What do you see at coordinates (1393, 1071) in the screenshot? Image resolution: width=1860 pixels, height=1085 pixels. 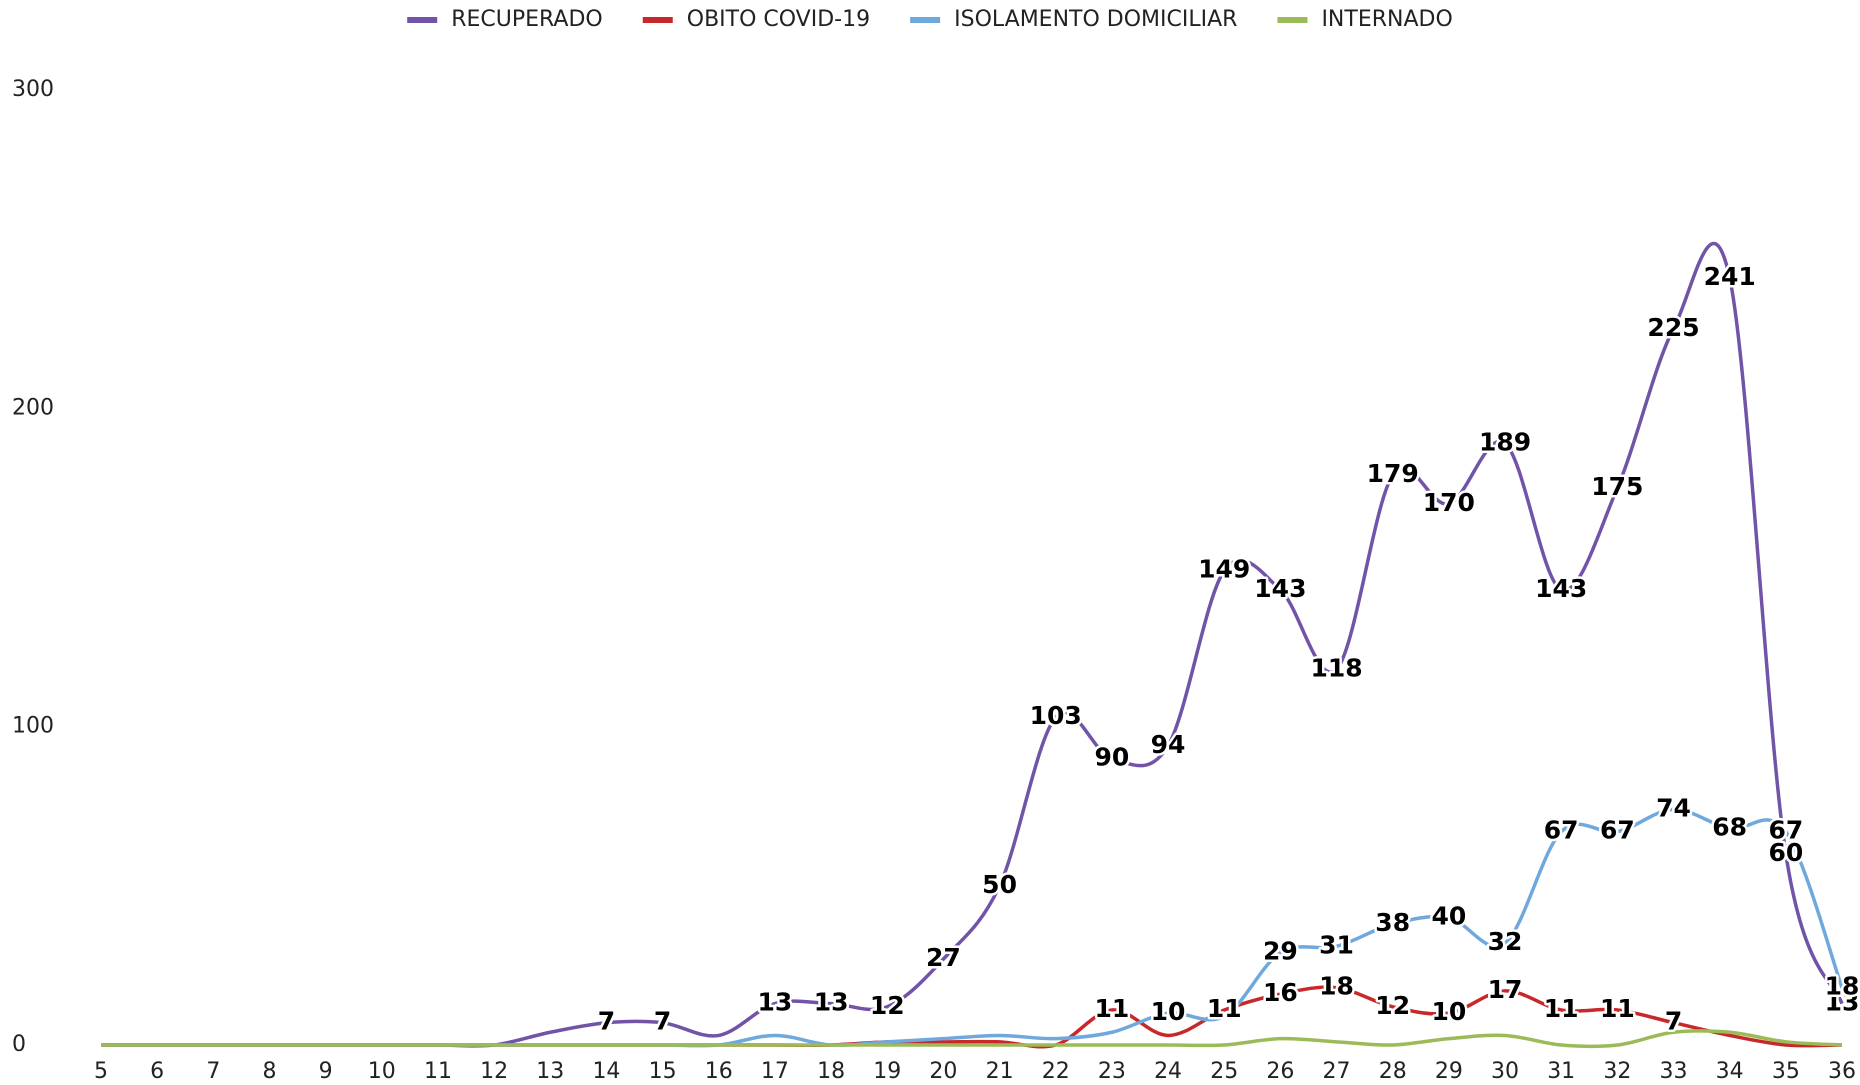 I see `x-tick-label: 28` at bounding box center [1393, 1071].